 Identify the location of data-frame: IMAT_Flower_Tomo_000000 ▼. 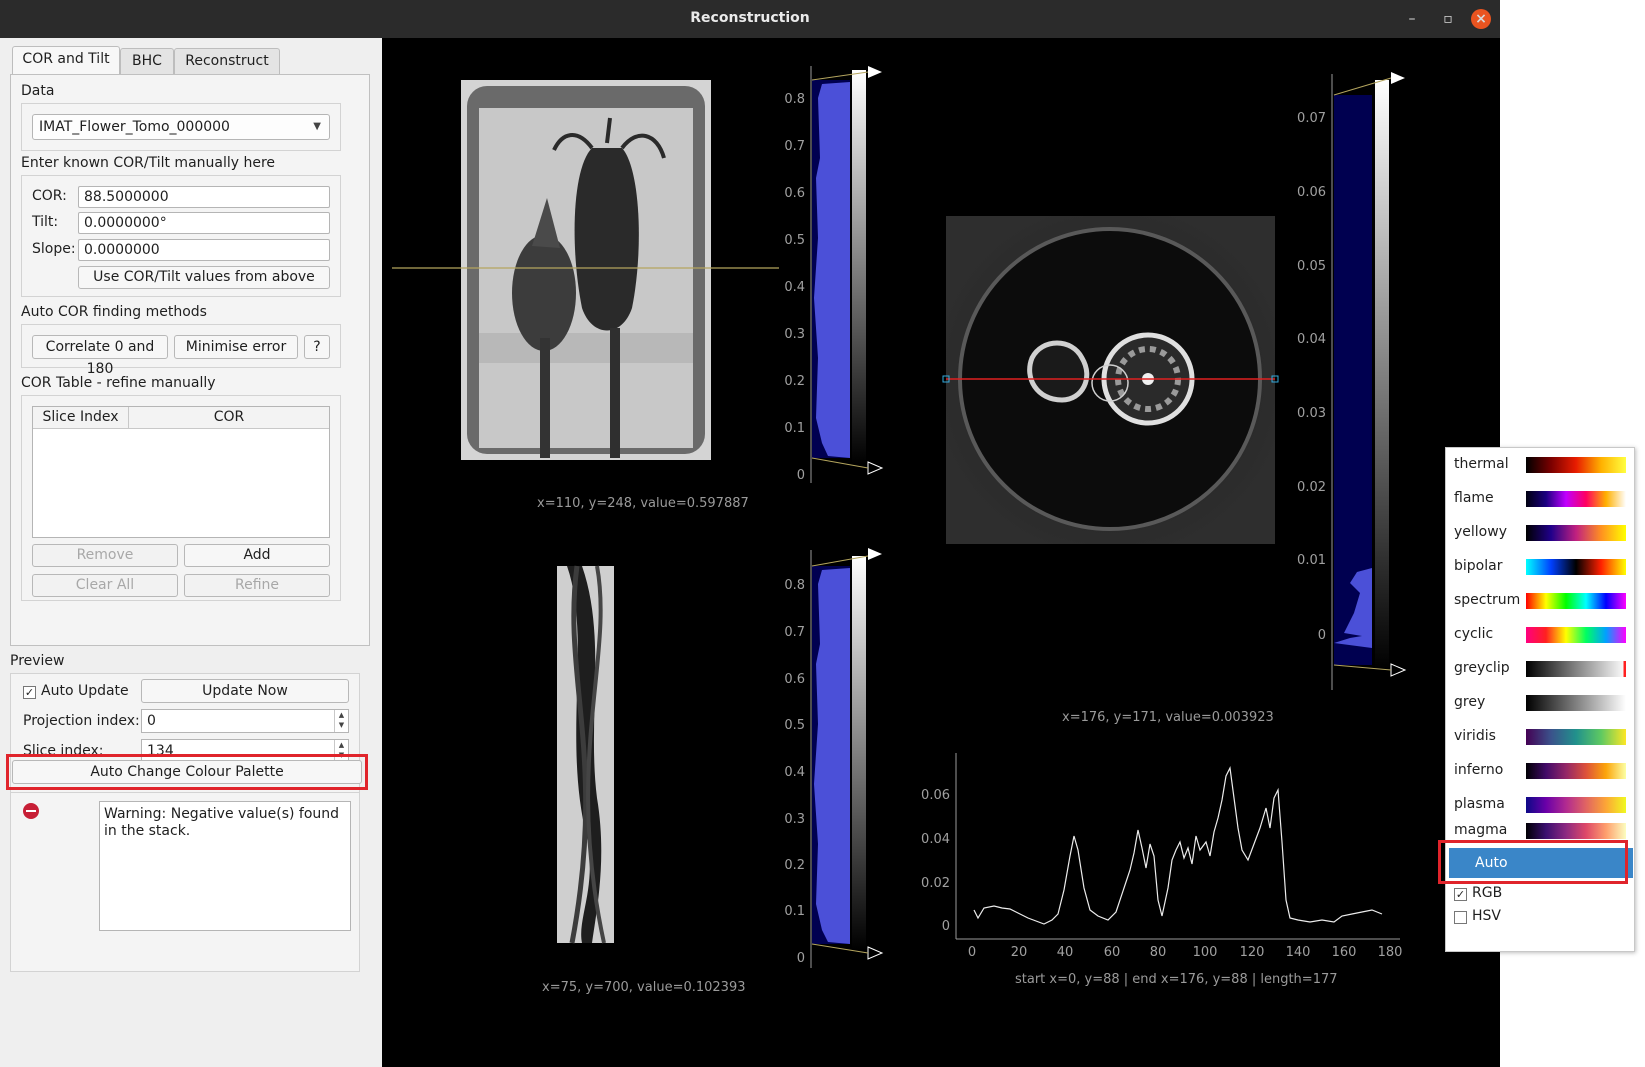
(181, 127).